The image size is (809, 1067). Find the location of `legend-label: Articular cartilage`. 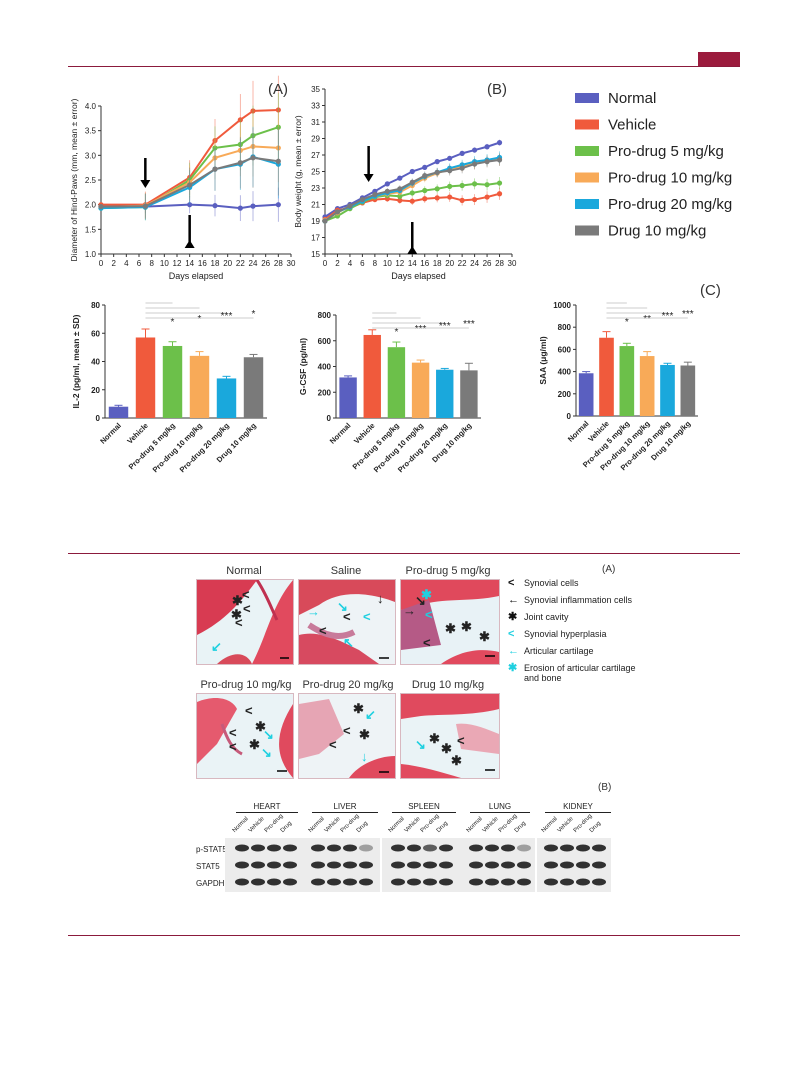

legend-label: Articular cartilage is located at coordinates (559, 651).